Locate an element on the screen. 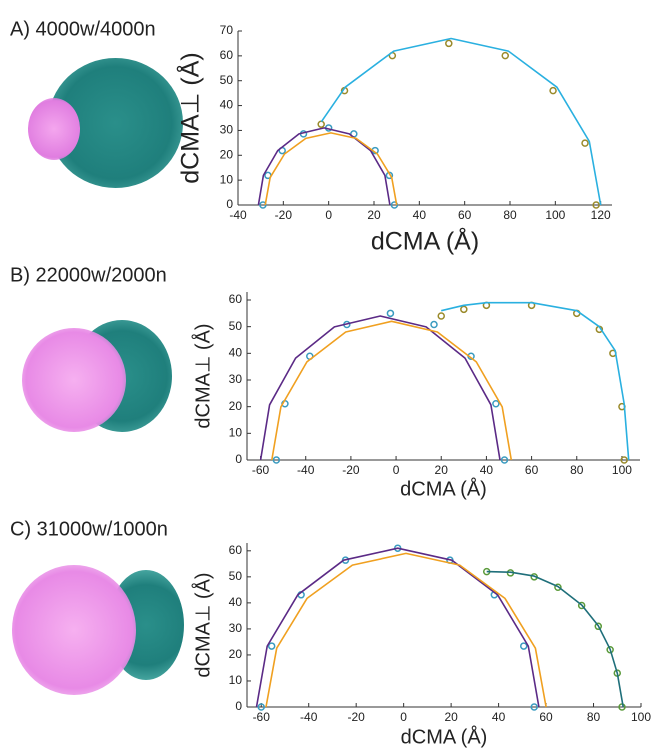 This screenshot has height=752, width=651. x-tick-label: 120 is located at coordinates (601, 215).